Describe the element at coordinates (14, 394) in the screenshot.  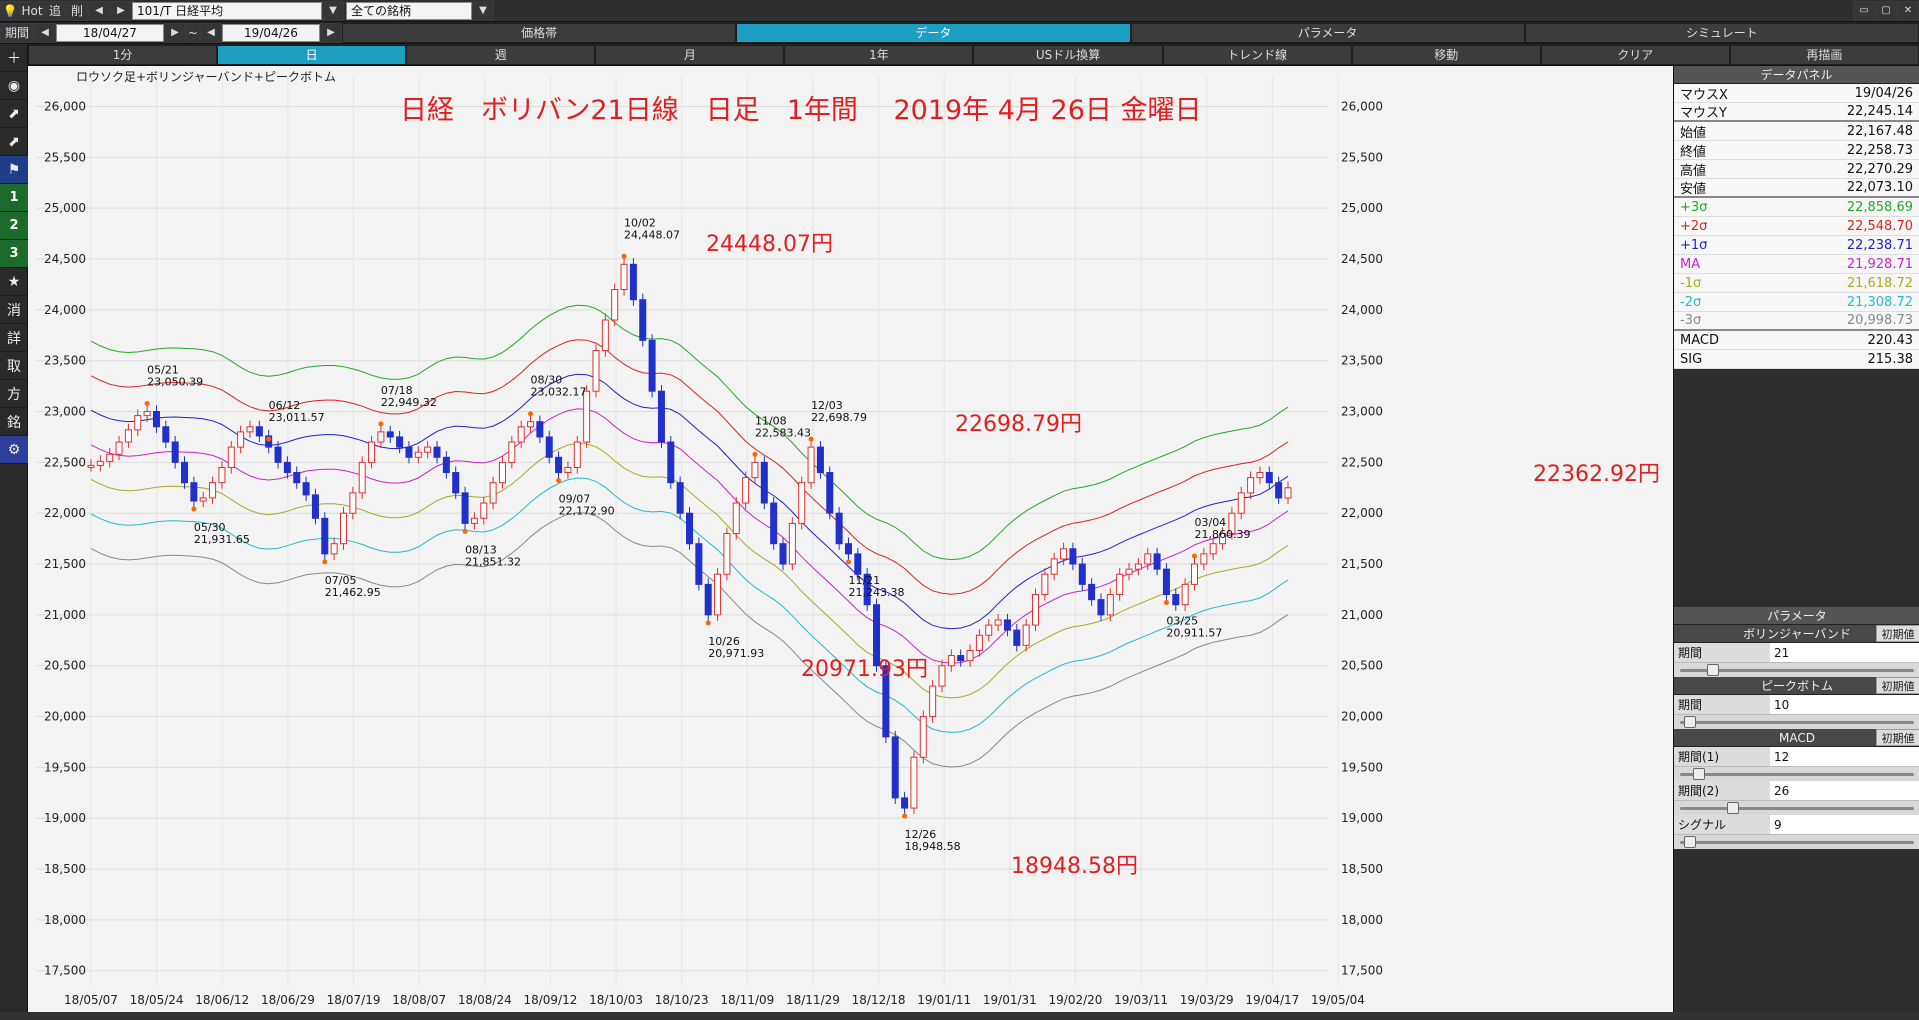
I see `direction-button: 方` at that location.